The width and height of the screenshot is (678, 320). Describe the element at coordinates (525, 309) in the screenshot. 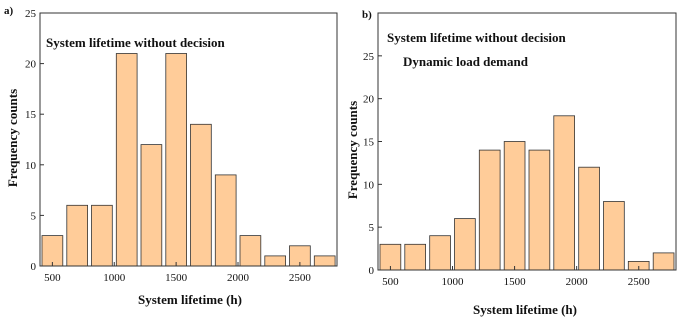

I see `x-axis-label-b: System lifetime (h)` at that location.